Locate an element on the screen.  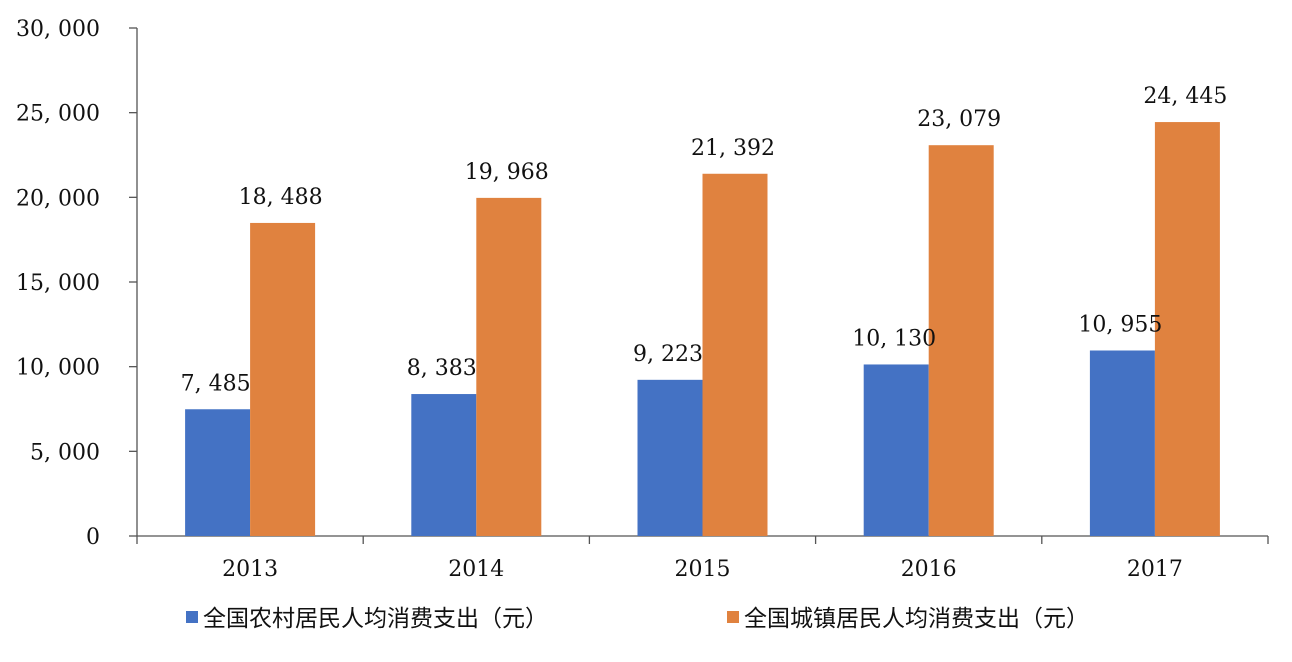
bar-urban-2013 is located at coordinates (283, 379).